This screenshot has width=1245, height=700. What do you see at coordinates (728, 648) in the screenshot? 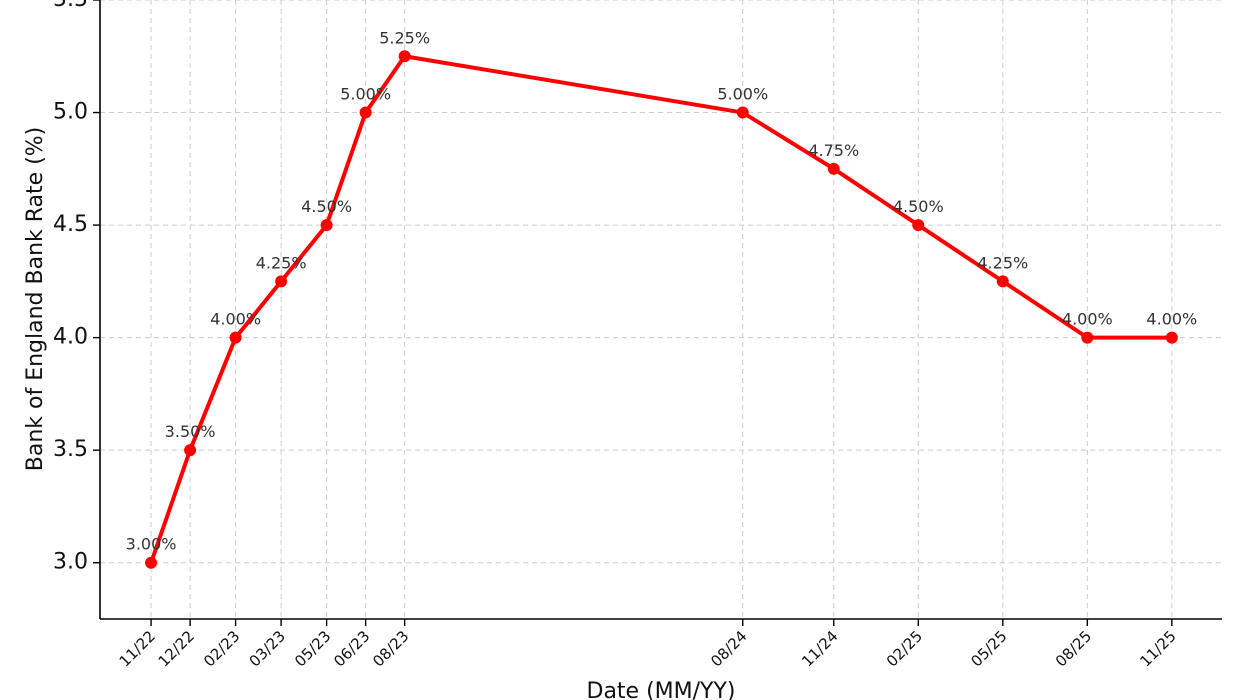
I see `x-tick-label: 08/24` at bounding box center [728, 648].